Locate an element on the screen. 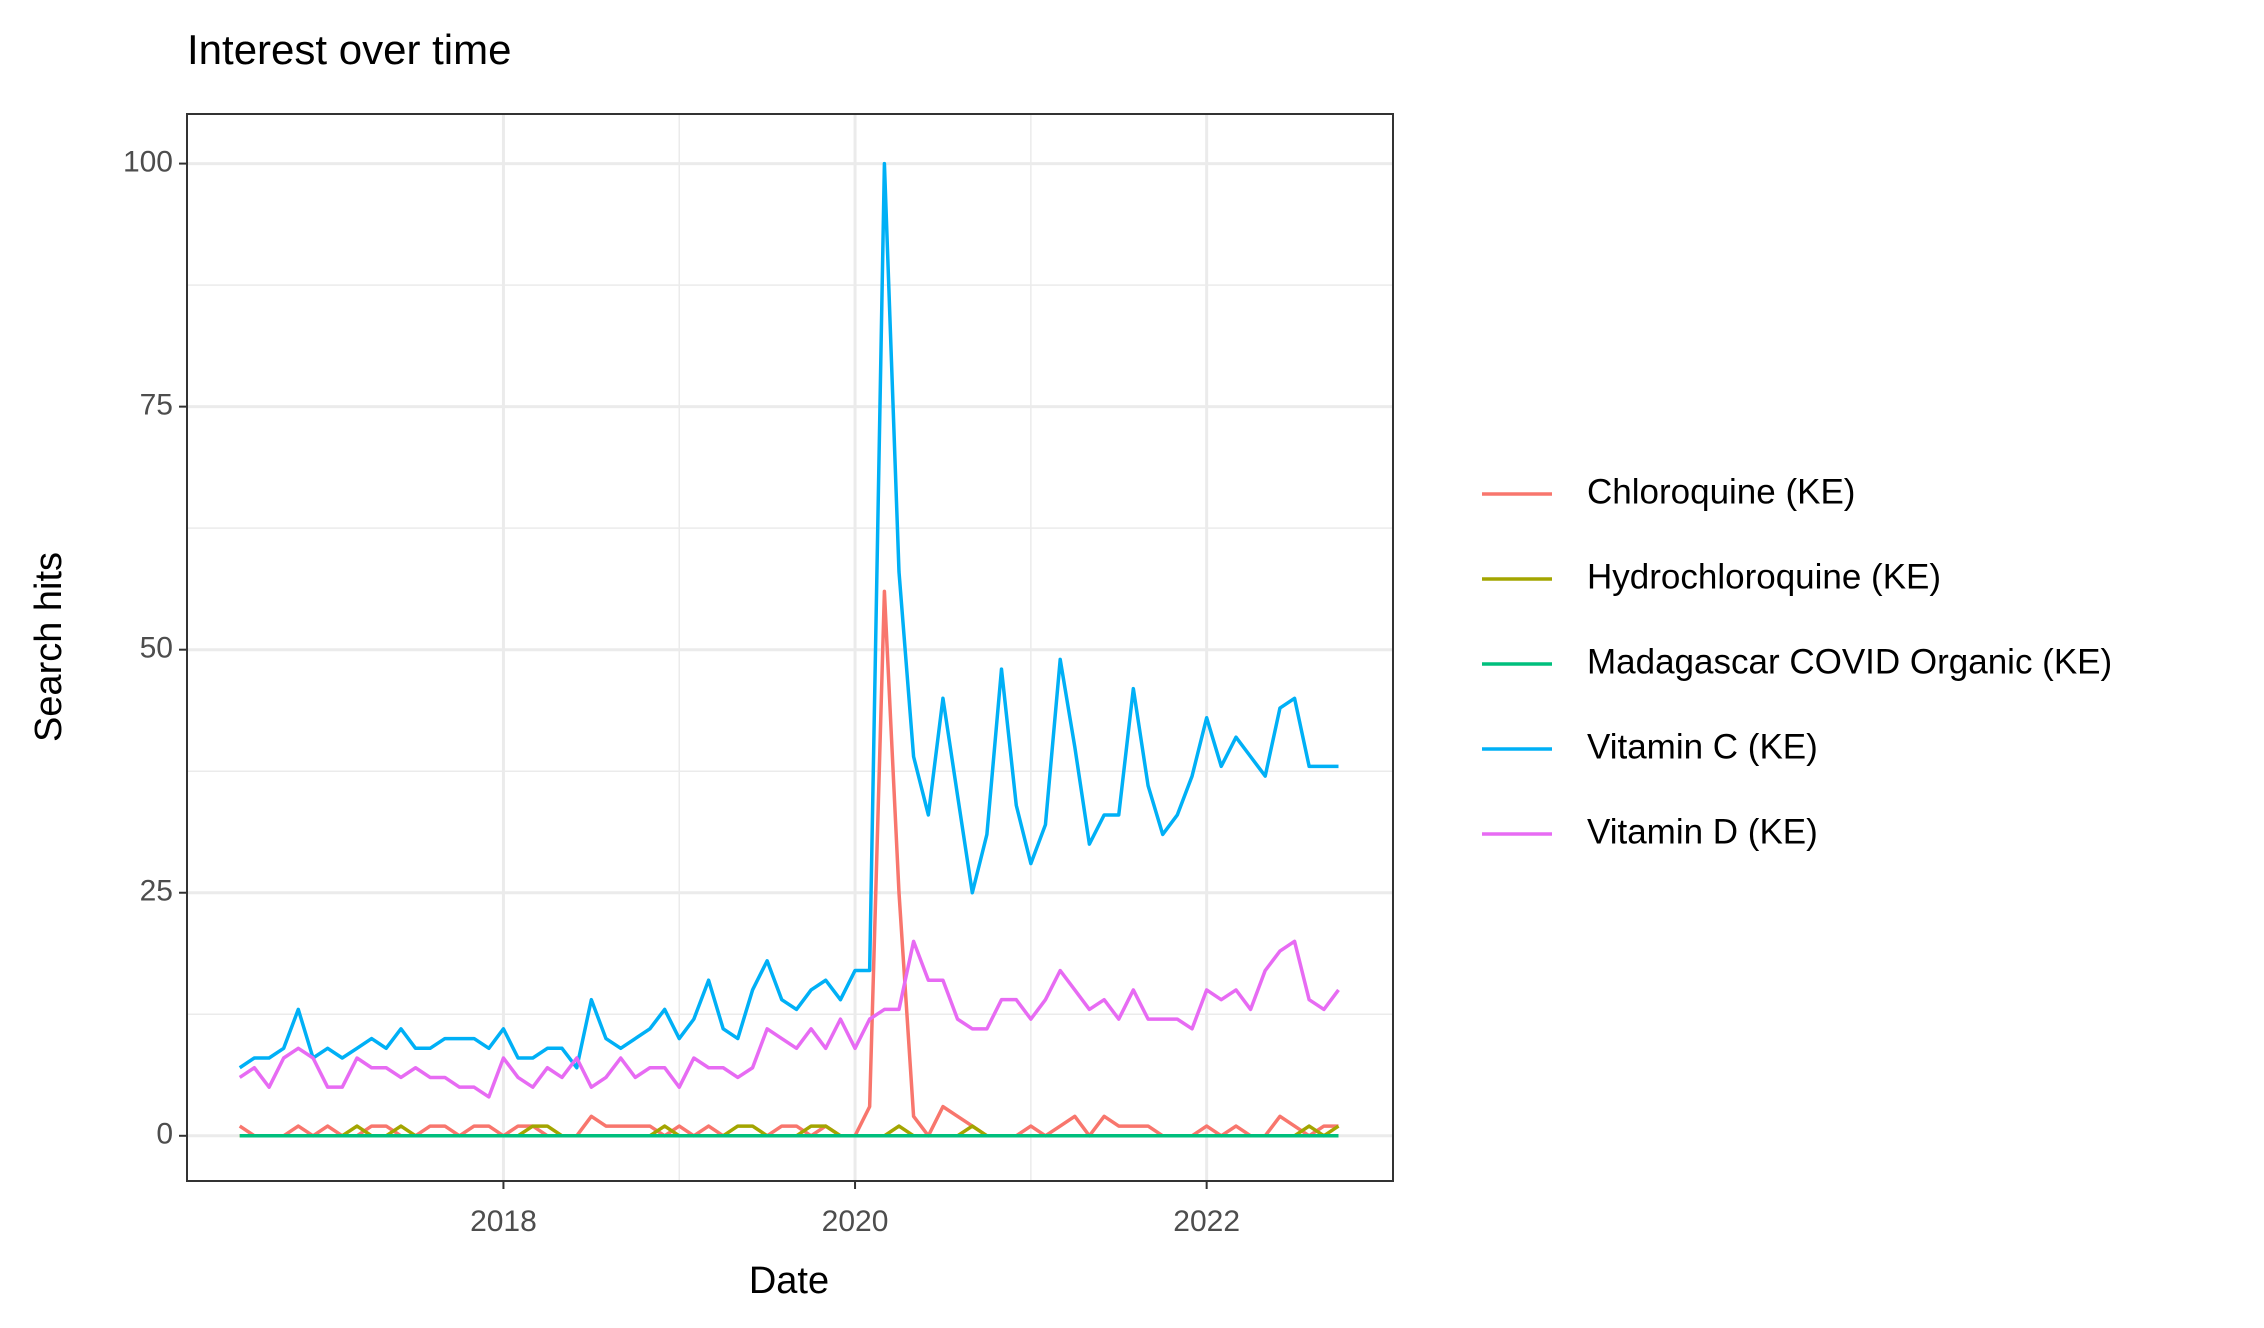 The image size is (2264, 1328). y-tick-label: 50 is located at coordinates (156, 648).